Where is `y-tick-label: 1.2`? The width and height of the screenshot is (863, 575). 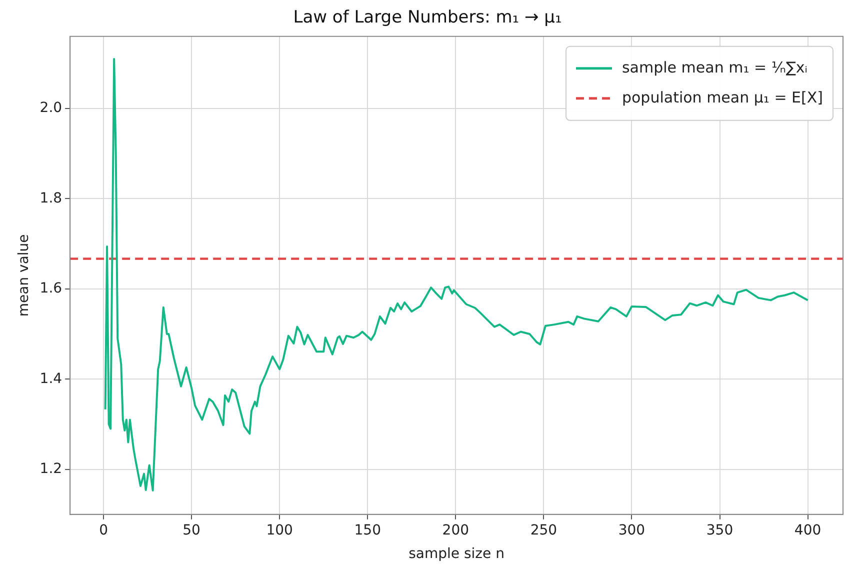 y-tick-label: 1.2 is located at coordinates (51, 468).